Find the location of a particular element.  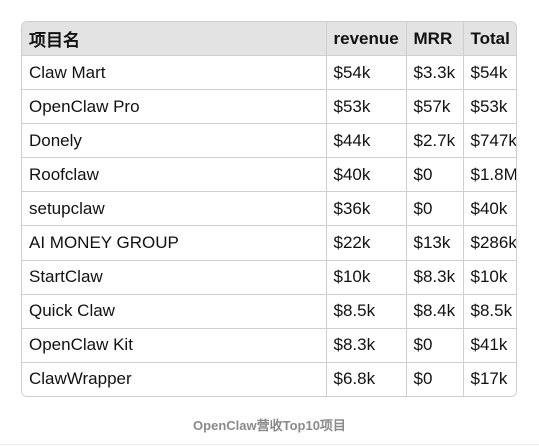

table-row: OpenClaw Pro $53k $57k $53k is located at coordinates (269, 107).